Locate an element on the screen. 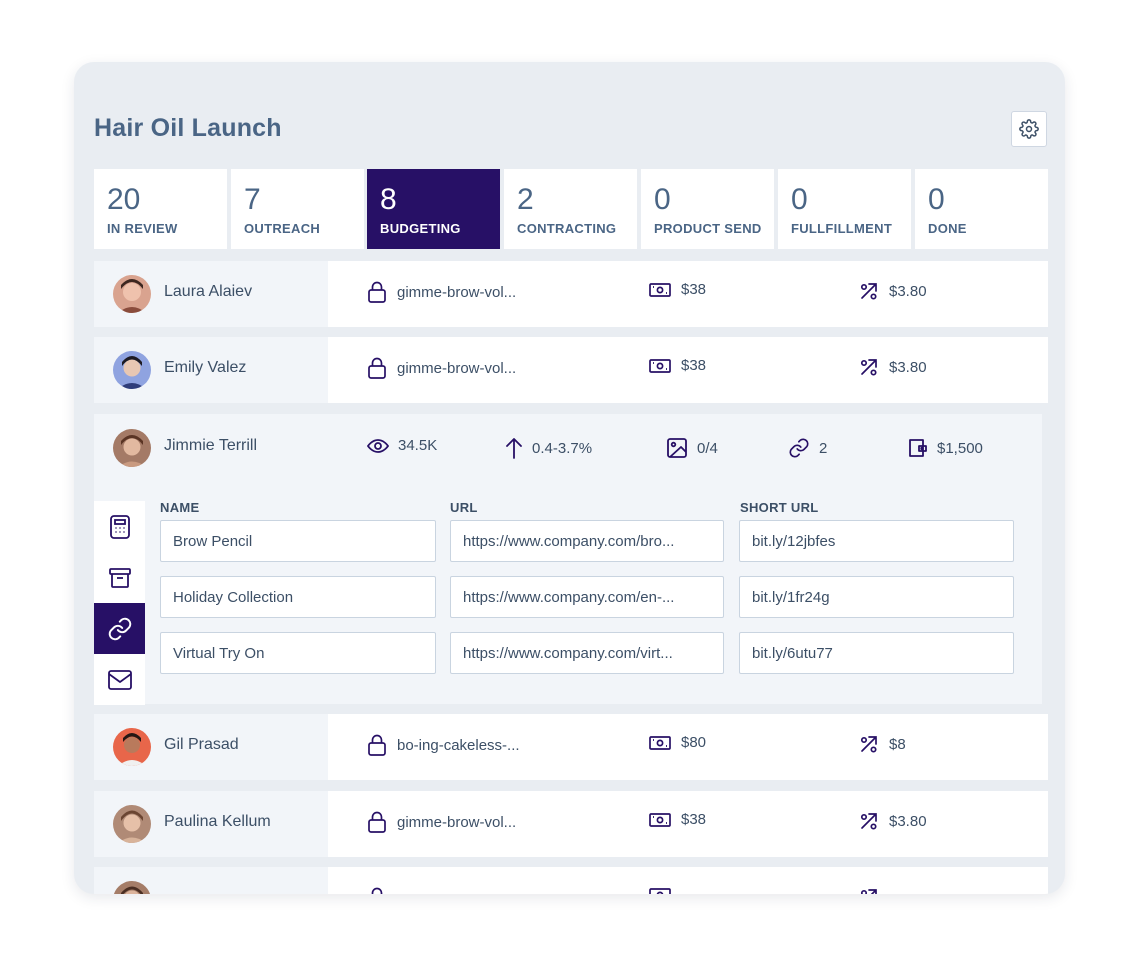 Image resolution: width=1141 pixels, height=957 pixels. creator-row: Gil Prasad bo-ing-cakeless-... $80 $8 is located at coordinates (571, 747).